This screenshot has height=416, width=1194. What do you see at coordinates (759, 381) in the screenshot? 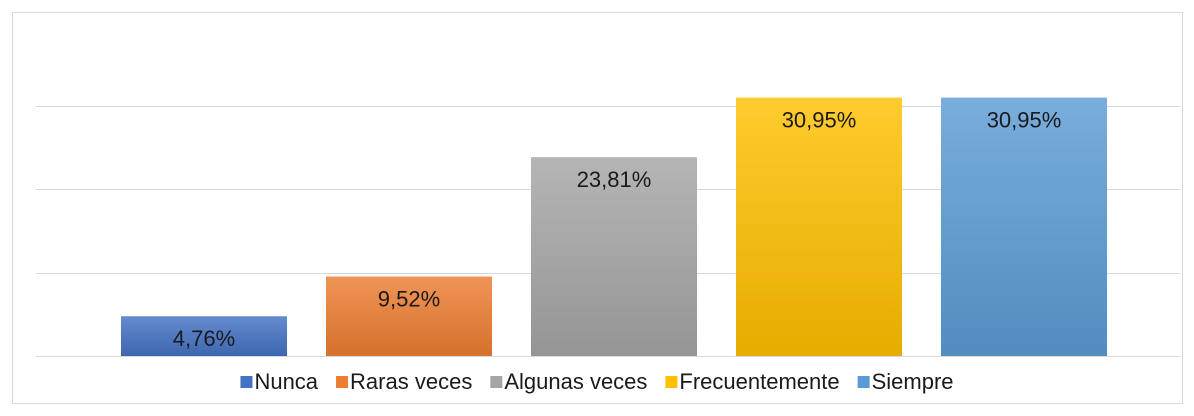
I see `legend-label: Frecuentemente` at bounding box center [759, 381].